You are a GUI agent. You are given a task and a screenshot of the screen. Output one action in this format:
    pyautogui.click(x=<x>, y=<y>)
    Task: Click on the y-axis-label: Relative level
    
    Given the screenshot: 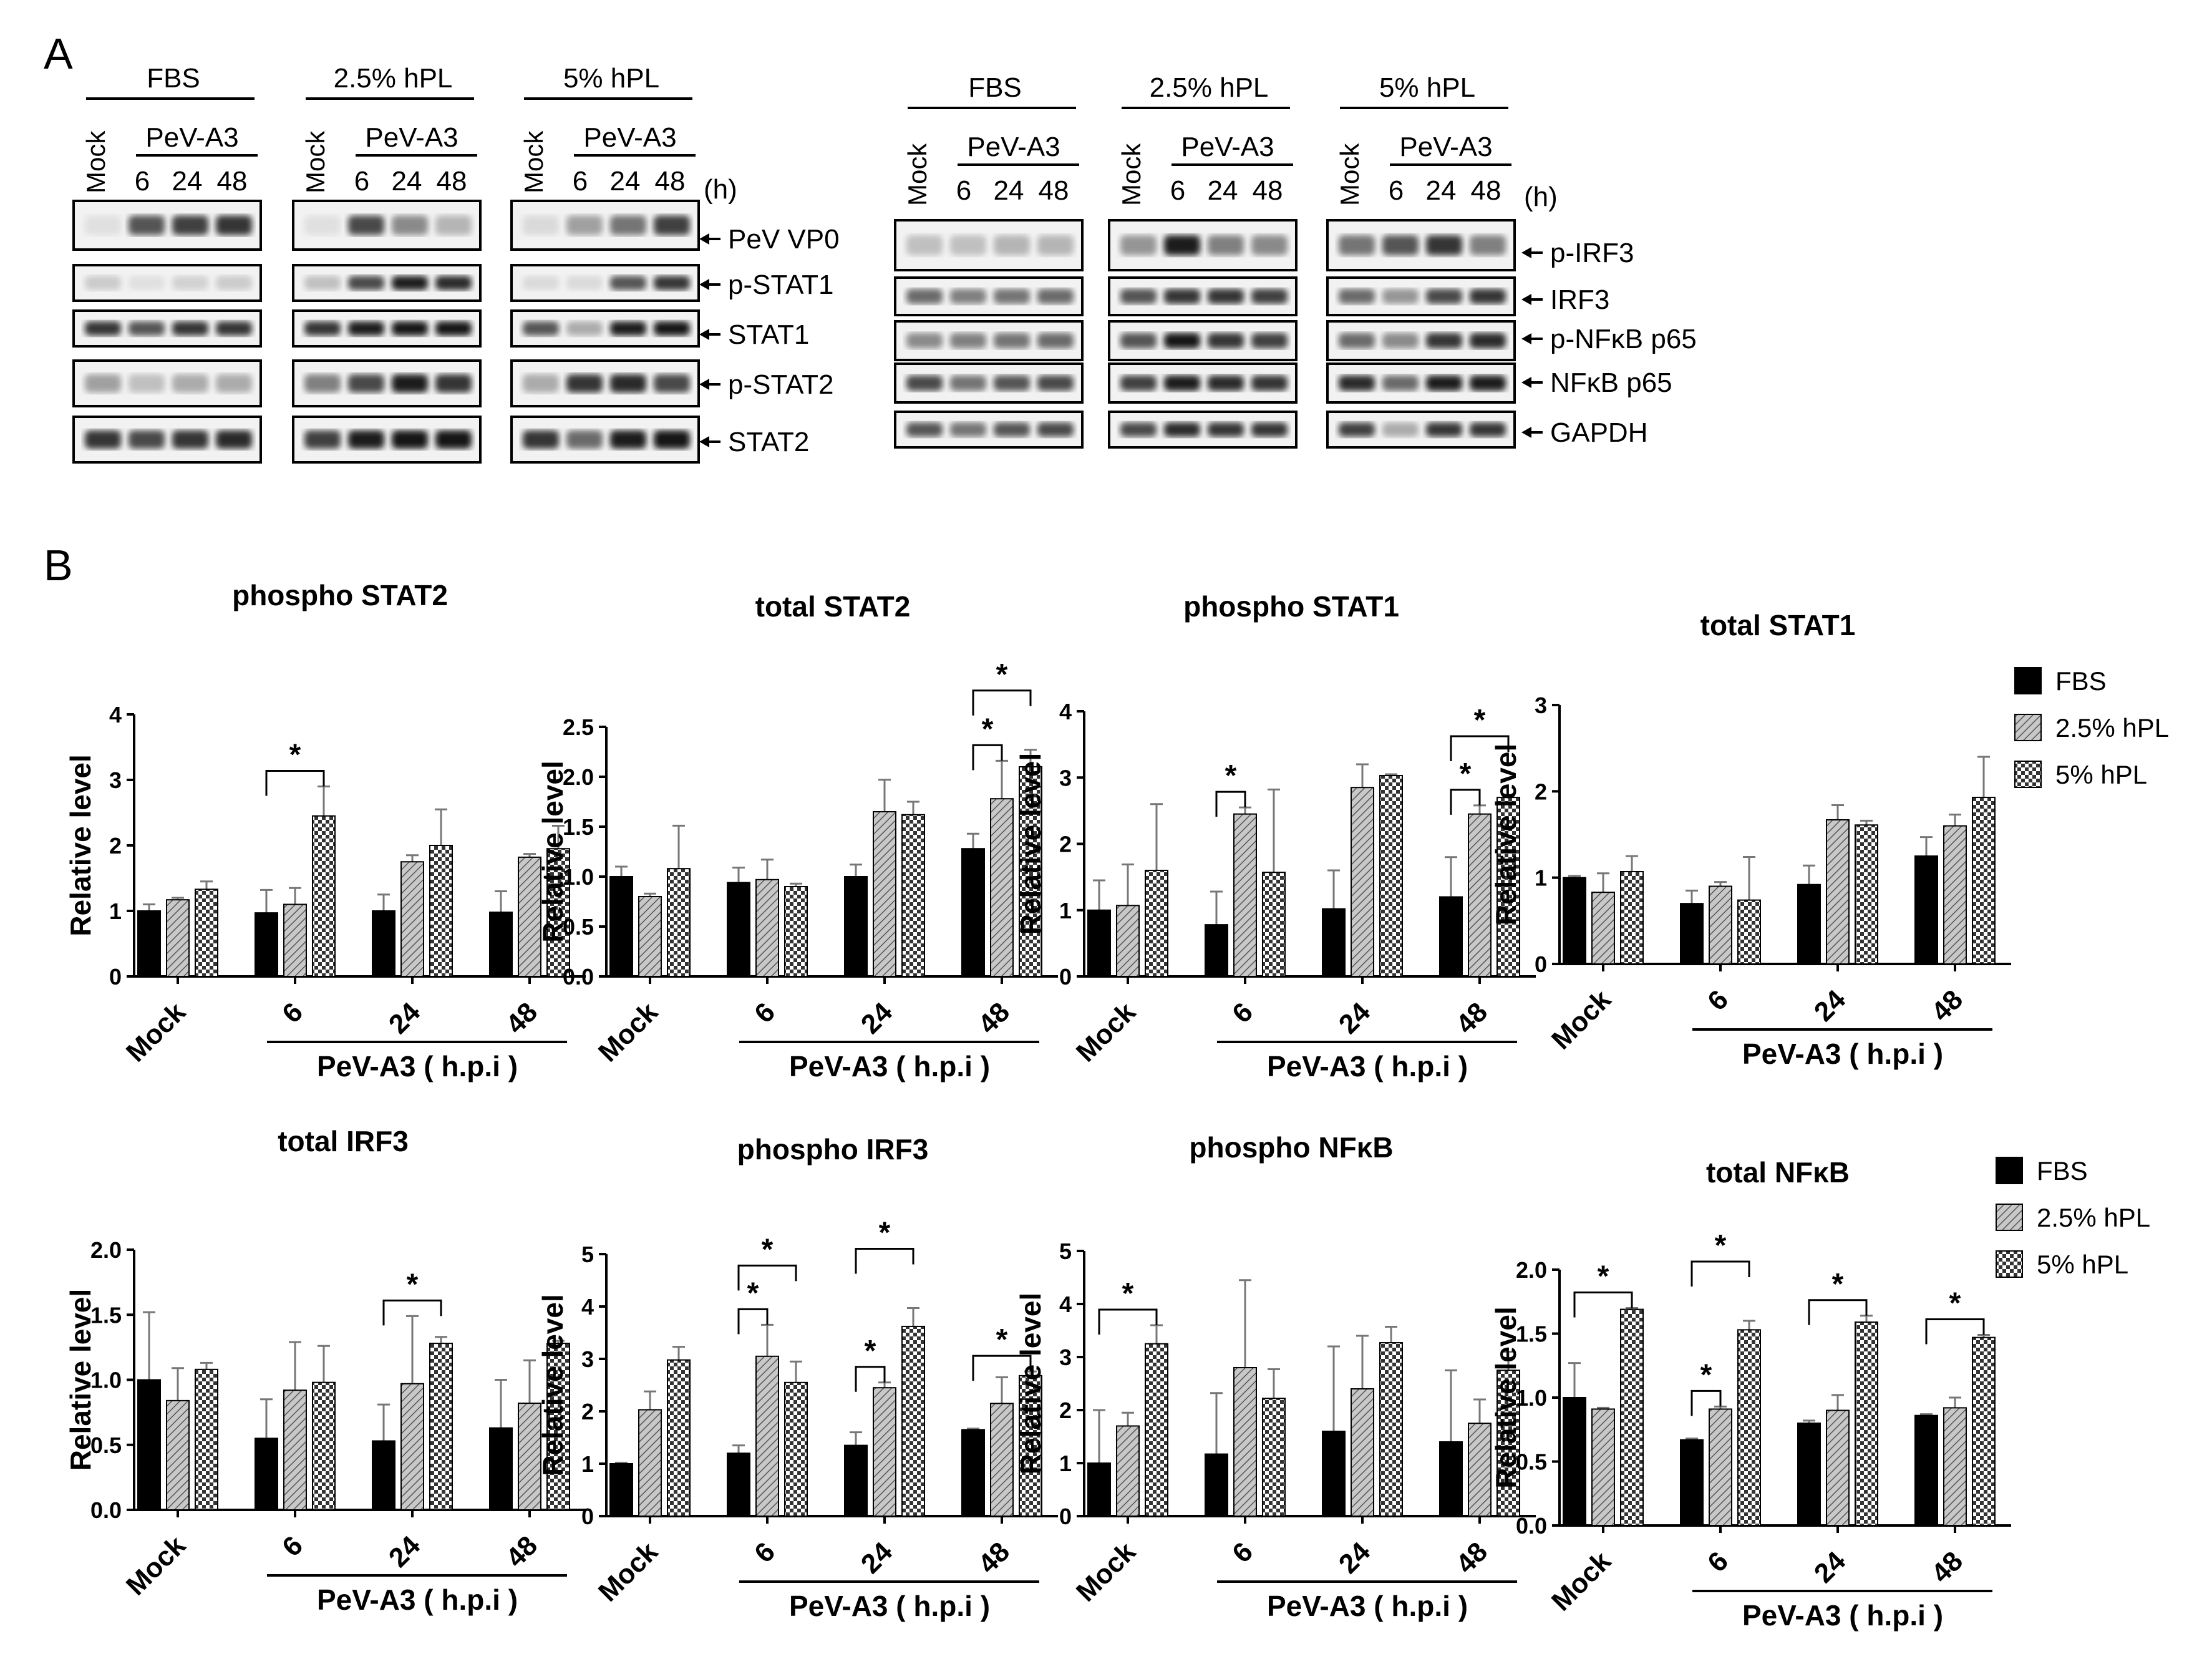 What is the action you would take?
    pyautogui.click(x=552, y=852)
    